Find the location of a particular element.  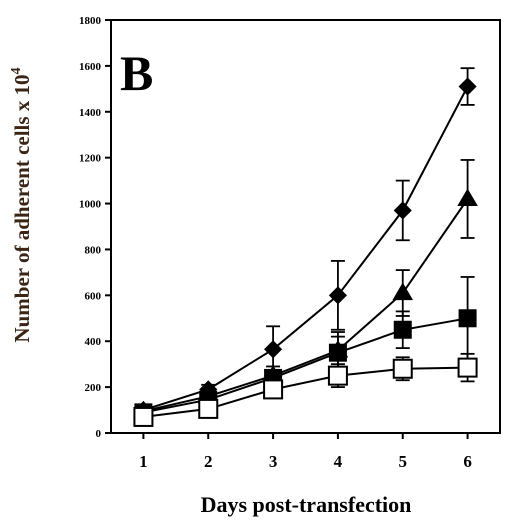

y-tick-label-1000: 1000 is located at coordinates (90, 205).